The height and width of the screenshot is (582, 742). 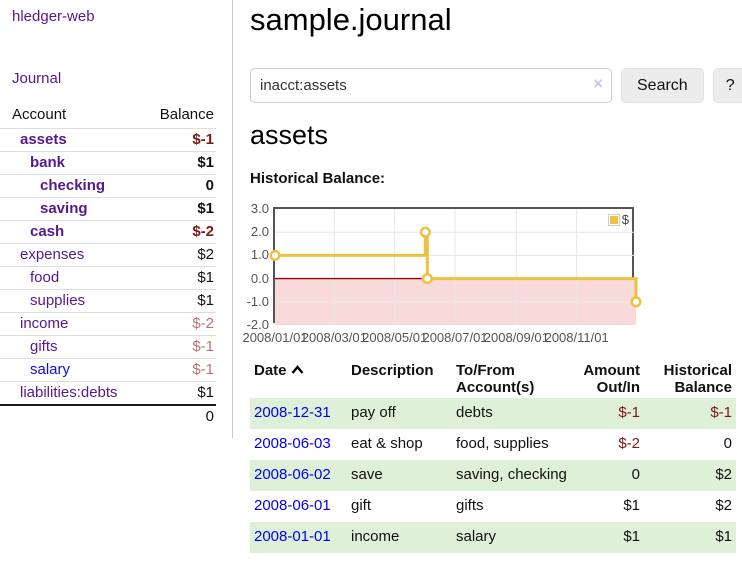 I want to click on account-balance: 0, so click(x=209, y=185).